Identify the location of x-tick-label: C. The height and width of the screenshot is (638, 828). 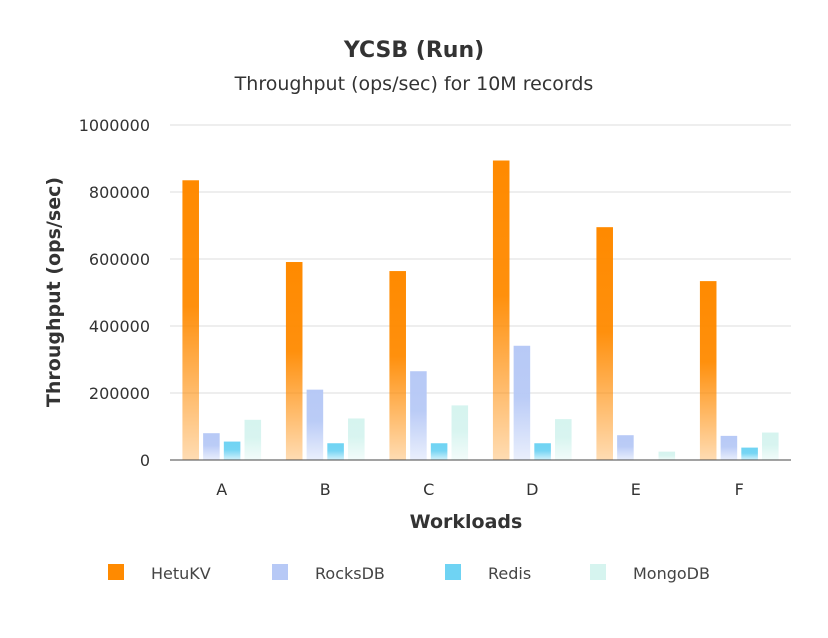
(428, 489).